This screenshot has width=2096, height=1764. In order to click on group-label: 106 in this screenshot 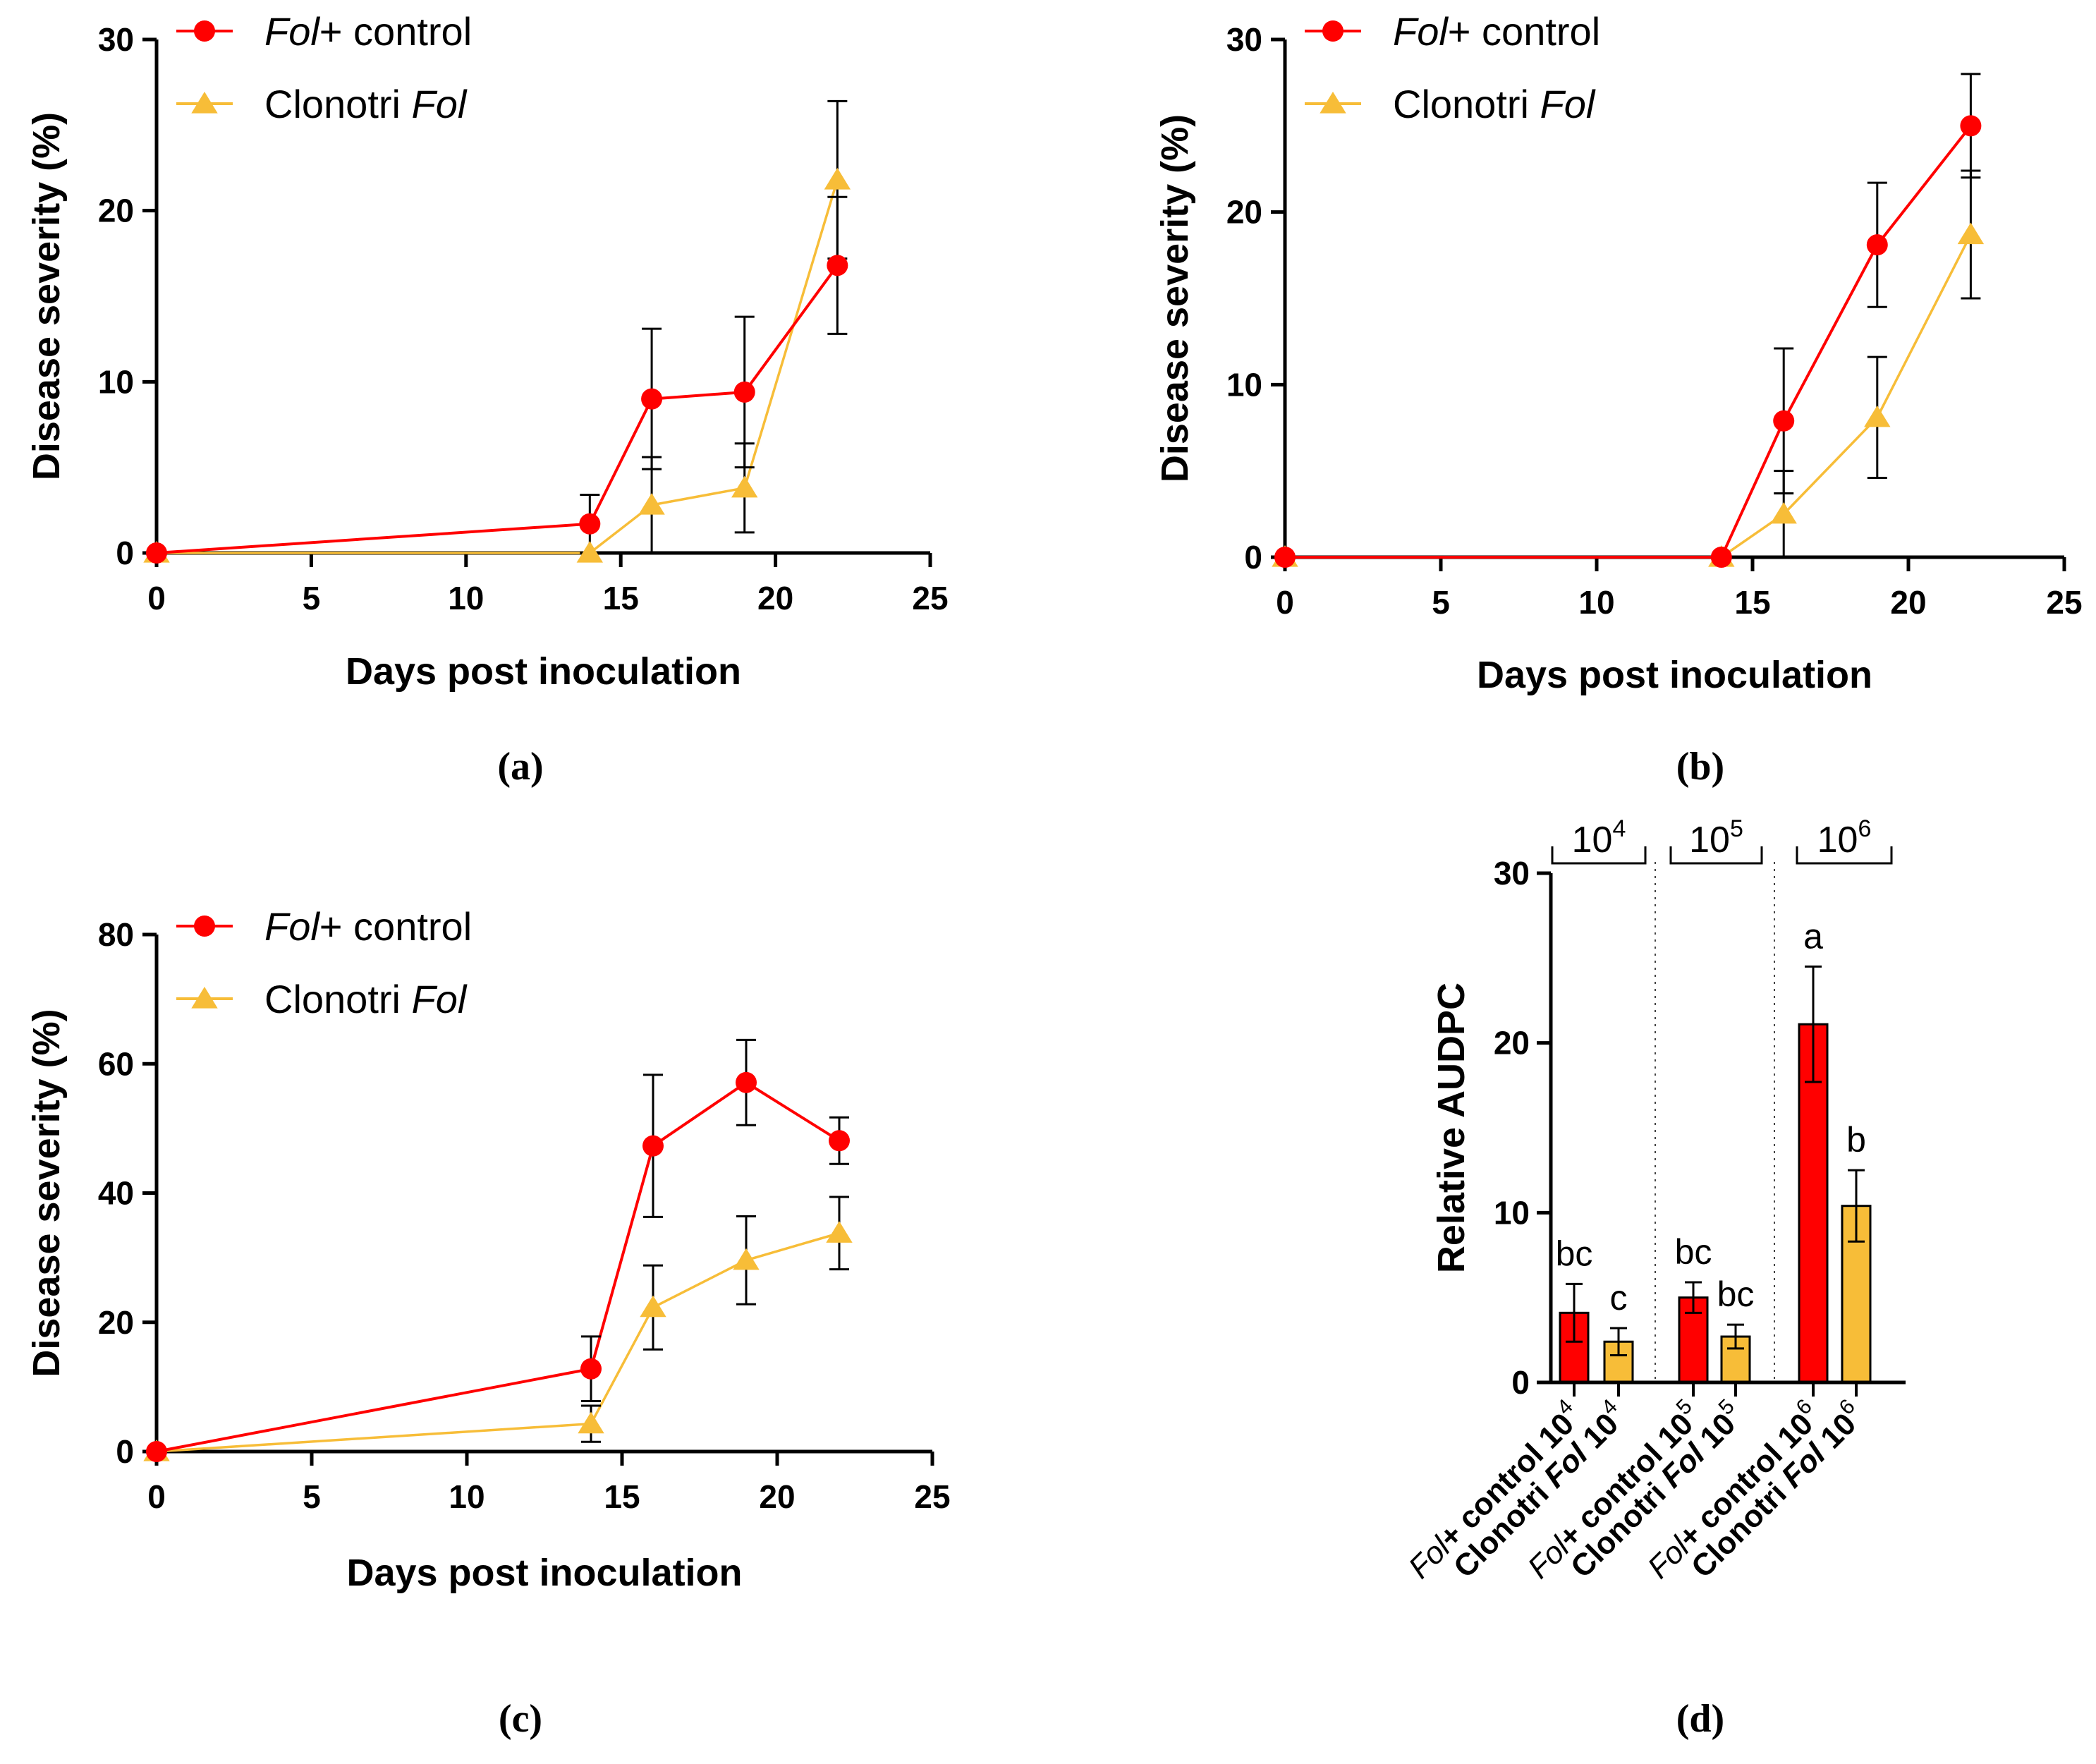, I will do `click(1844, 838)`.